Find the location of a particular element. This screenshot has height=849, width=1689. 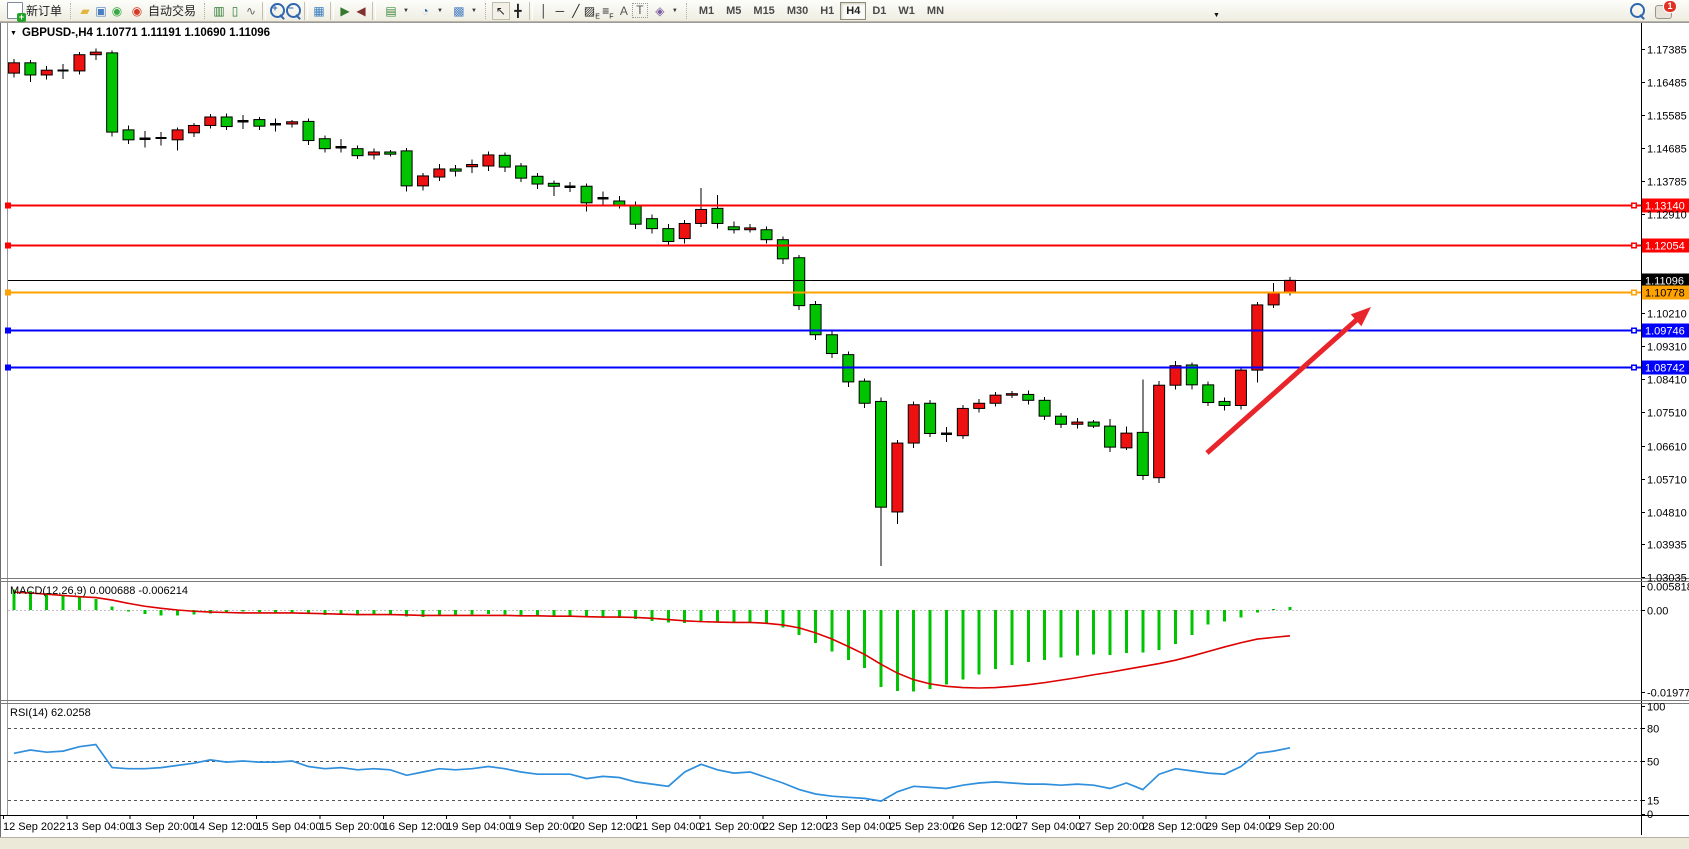

toolbar-overflow-icon: ▼ is located at coordinates (1216, 15).